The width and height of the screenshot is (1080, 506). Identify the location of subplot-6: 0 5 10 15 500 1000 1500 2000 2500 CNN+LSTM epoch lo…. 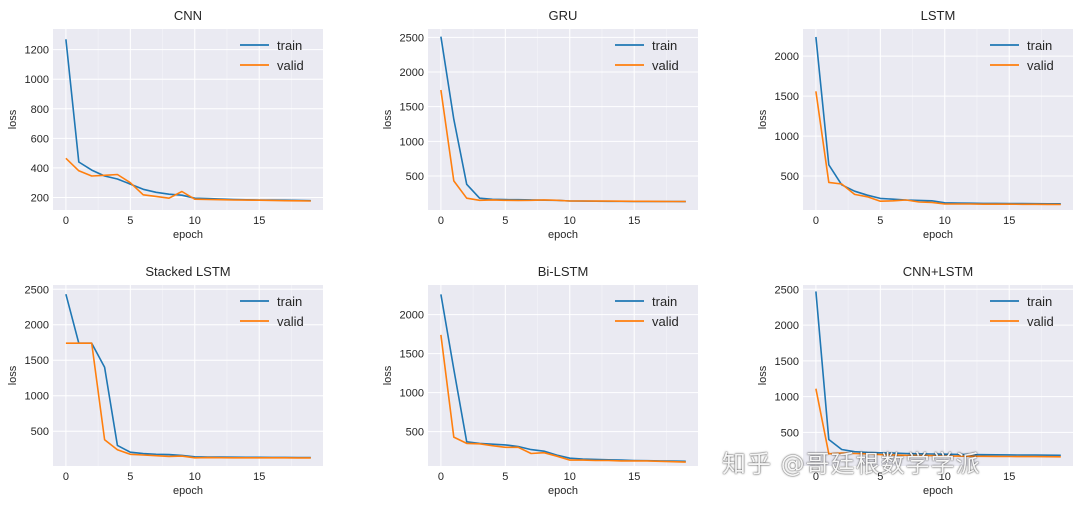
(915, 380).